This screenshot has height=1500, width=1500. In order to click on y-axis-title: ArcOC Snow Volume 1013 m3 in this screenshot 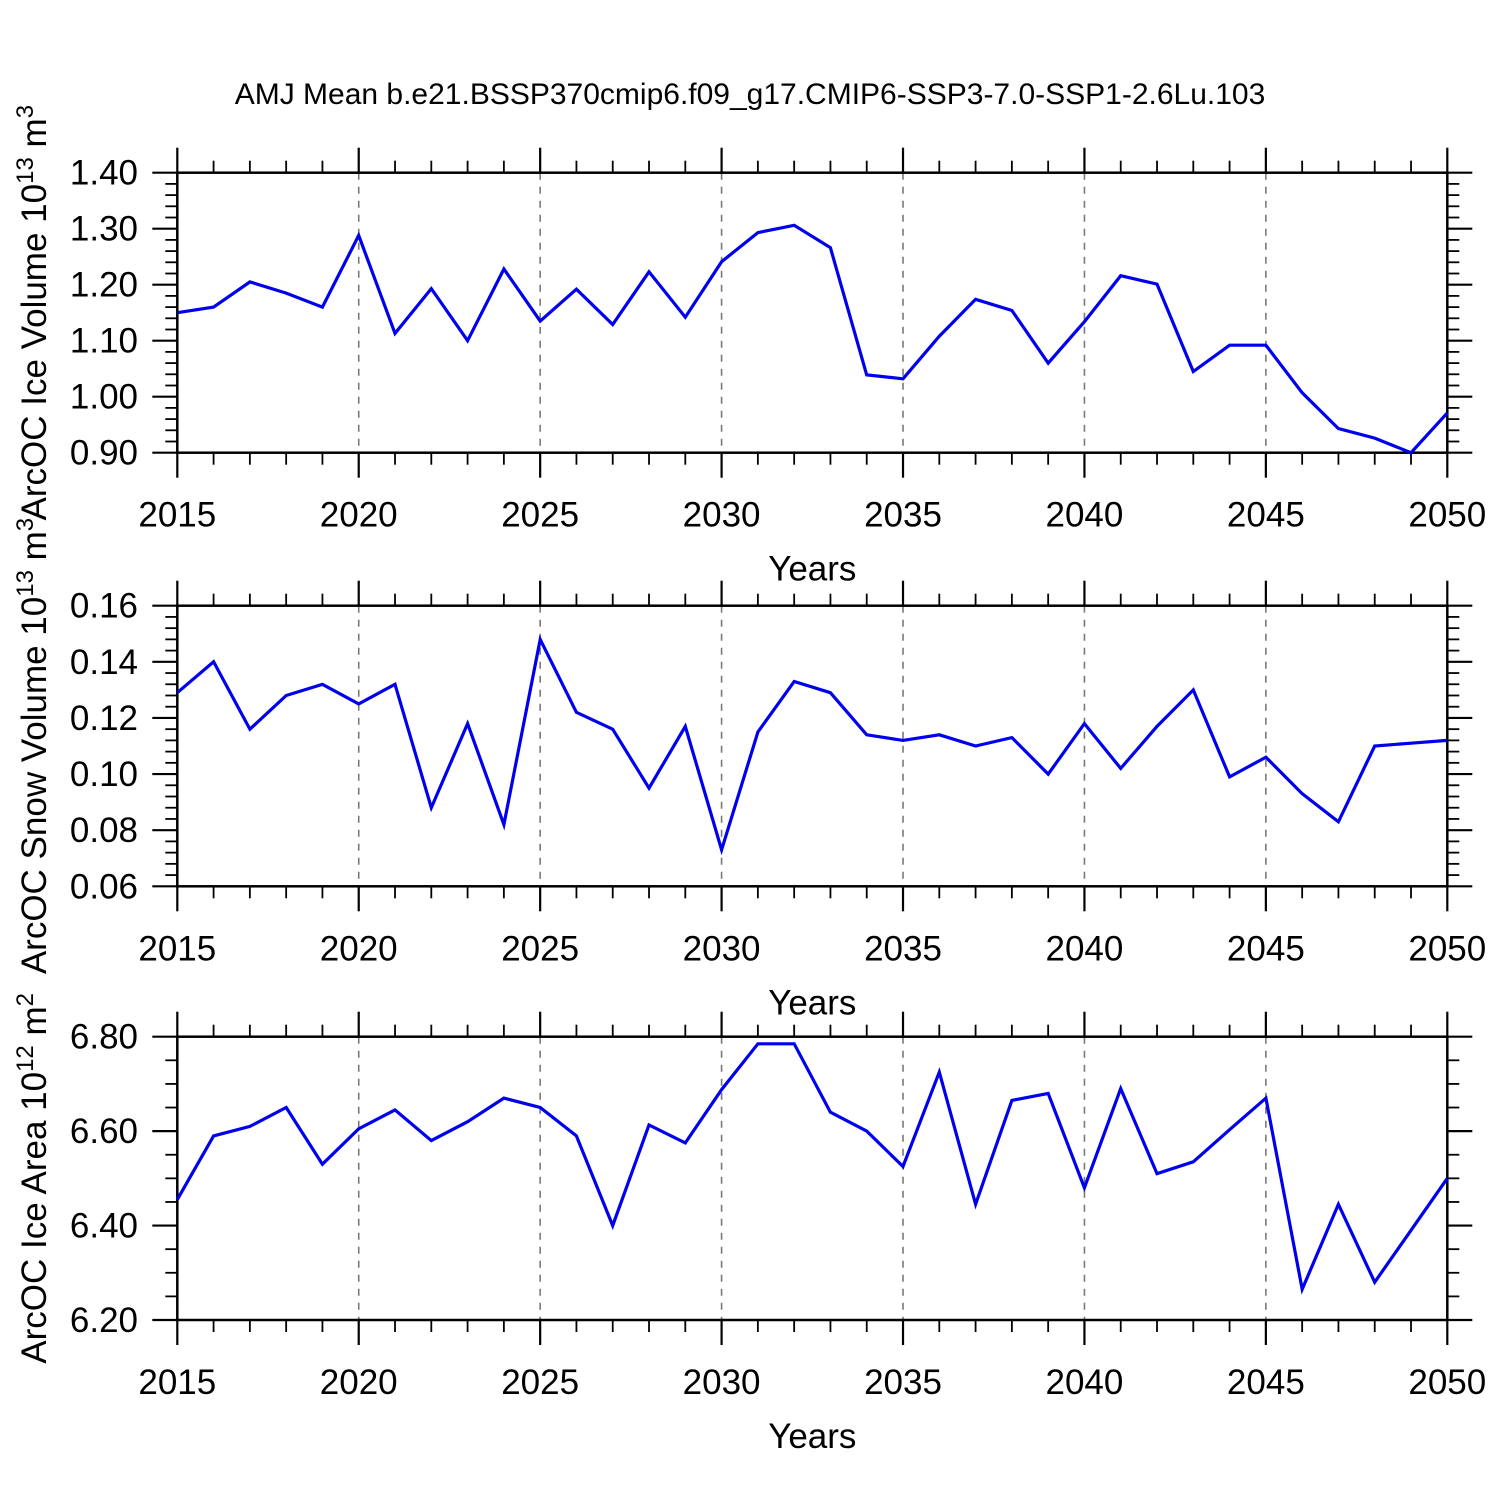, I will do `click(33, 746)`.